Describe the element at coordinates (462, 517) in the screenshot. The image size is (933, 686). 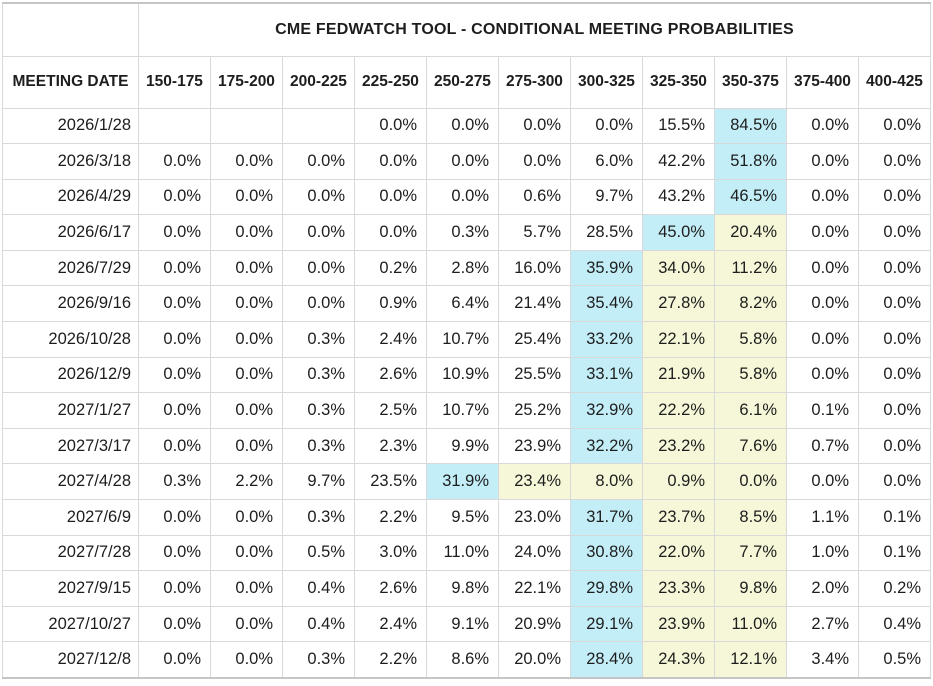
I see `probability-cell: 9.5%` at that location.